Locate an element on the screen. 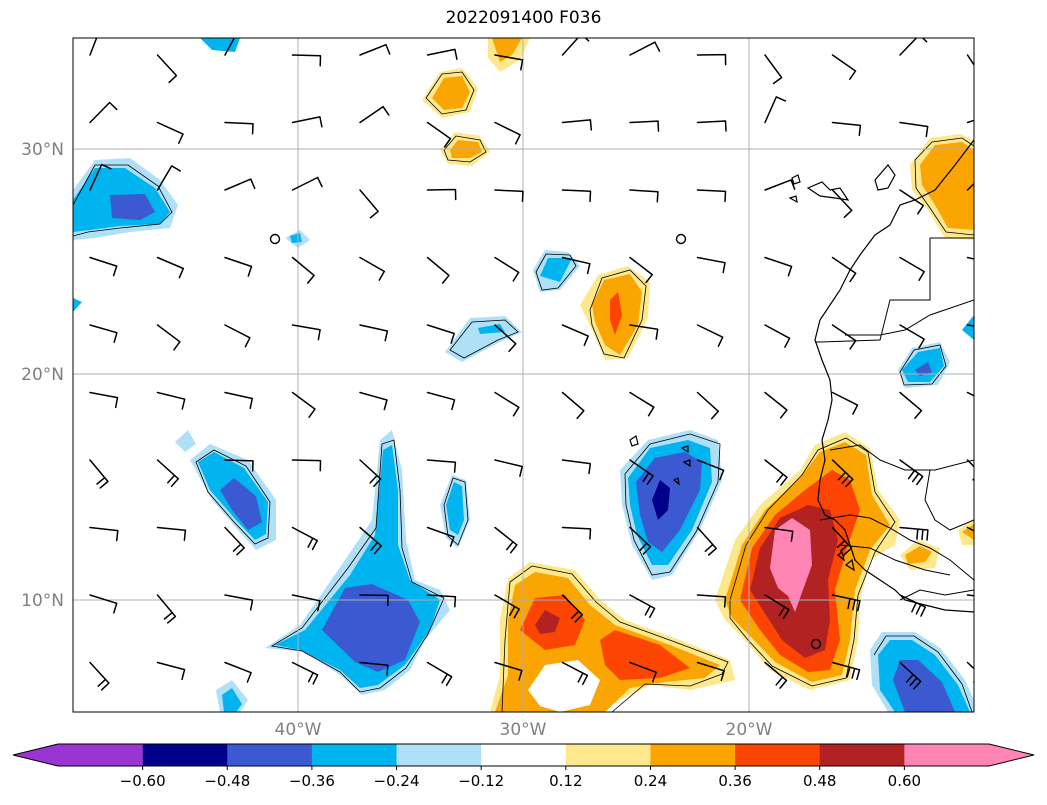 This screenshot has height=805, width=1047. colorbar-tick-label: 0.48 is located at coordinates (819, 781).